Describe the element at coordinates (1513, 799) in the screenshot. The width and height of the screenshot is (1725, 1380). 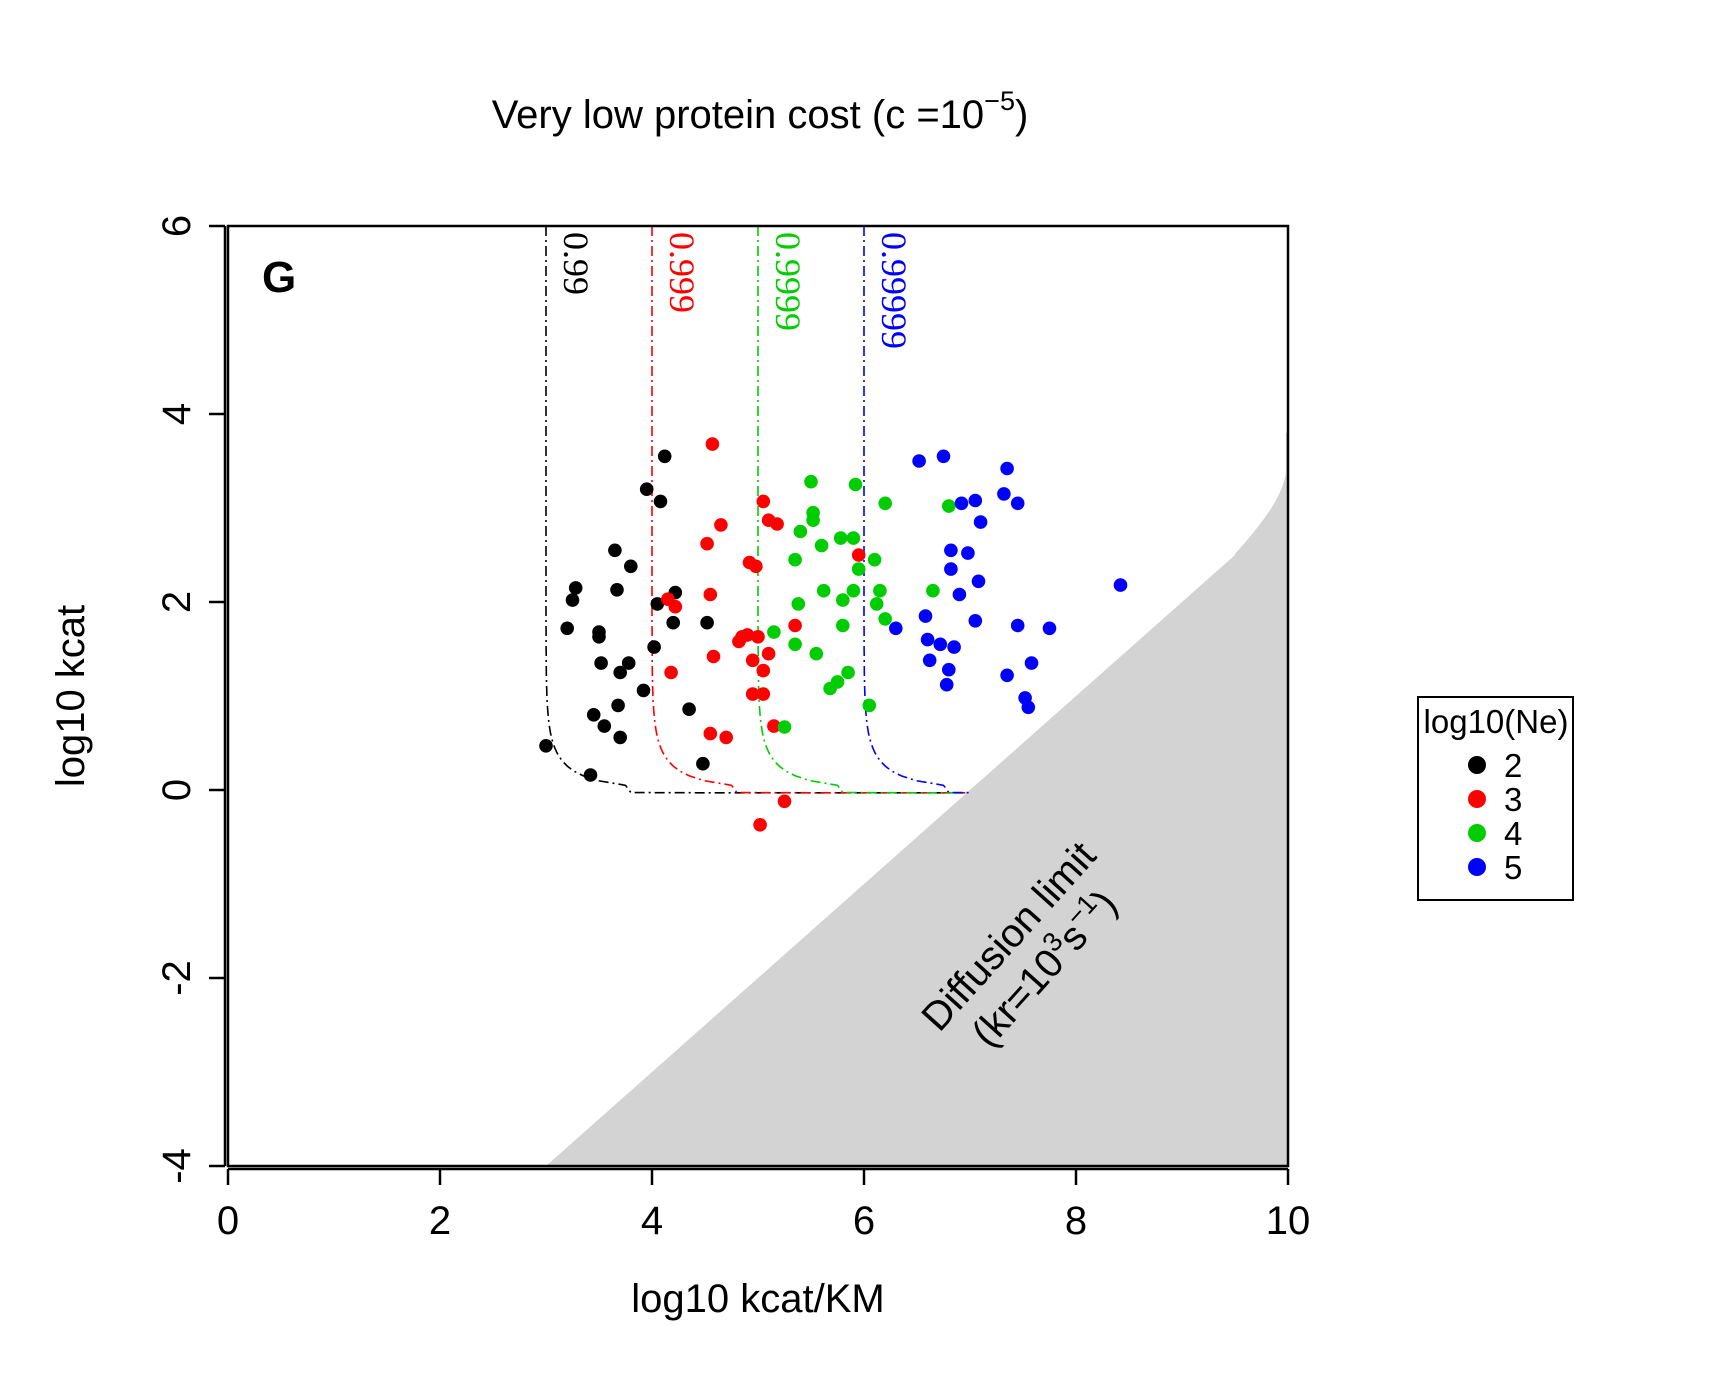
I see `legend-label-3: 3` at that location.